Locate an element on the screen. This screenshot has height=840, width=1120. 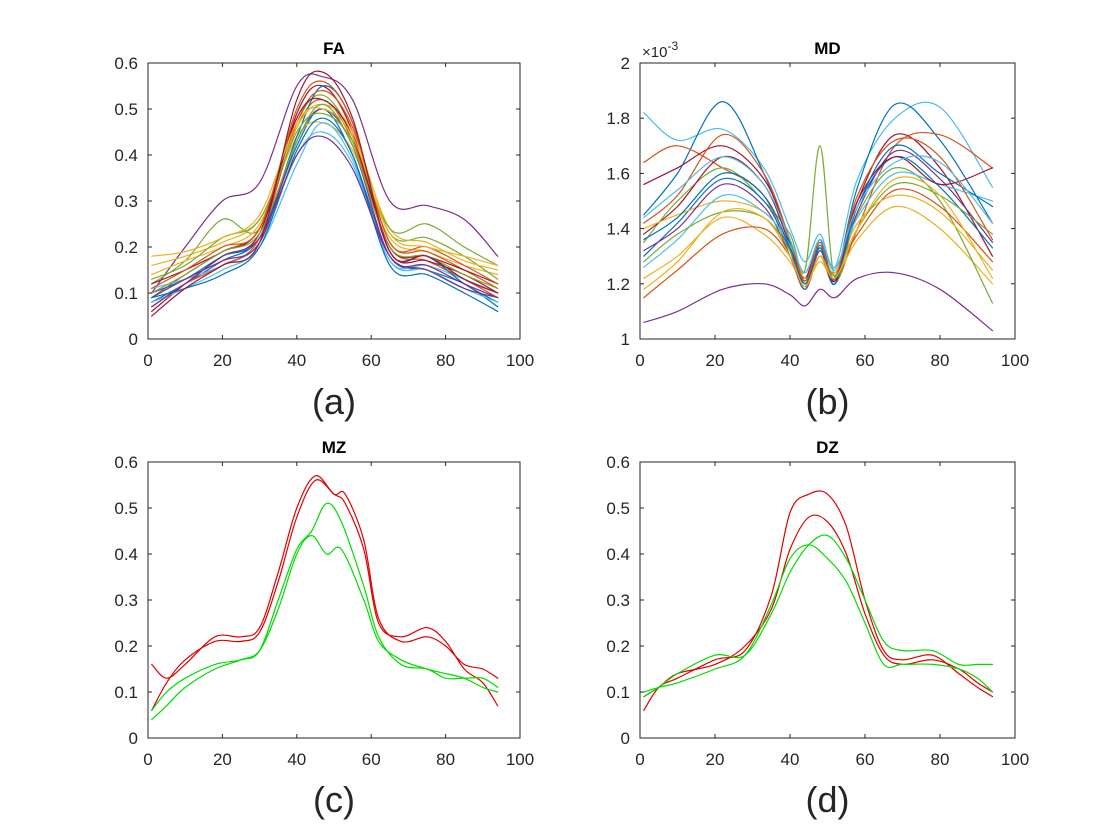
y-tick-label: 1.8 is located at coordinates (618, 118).